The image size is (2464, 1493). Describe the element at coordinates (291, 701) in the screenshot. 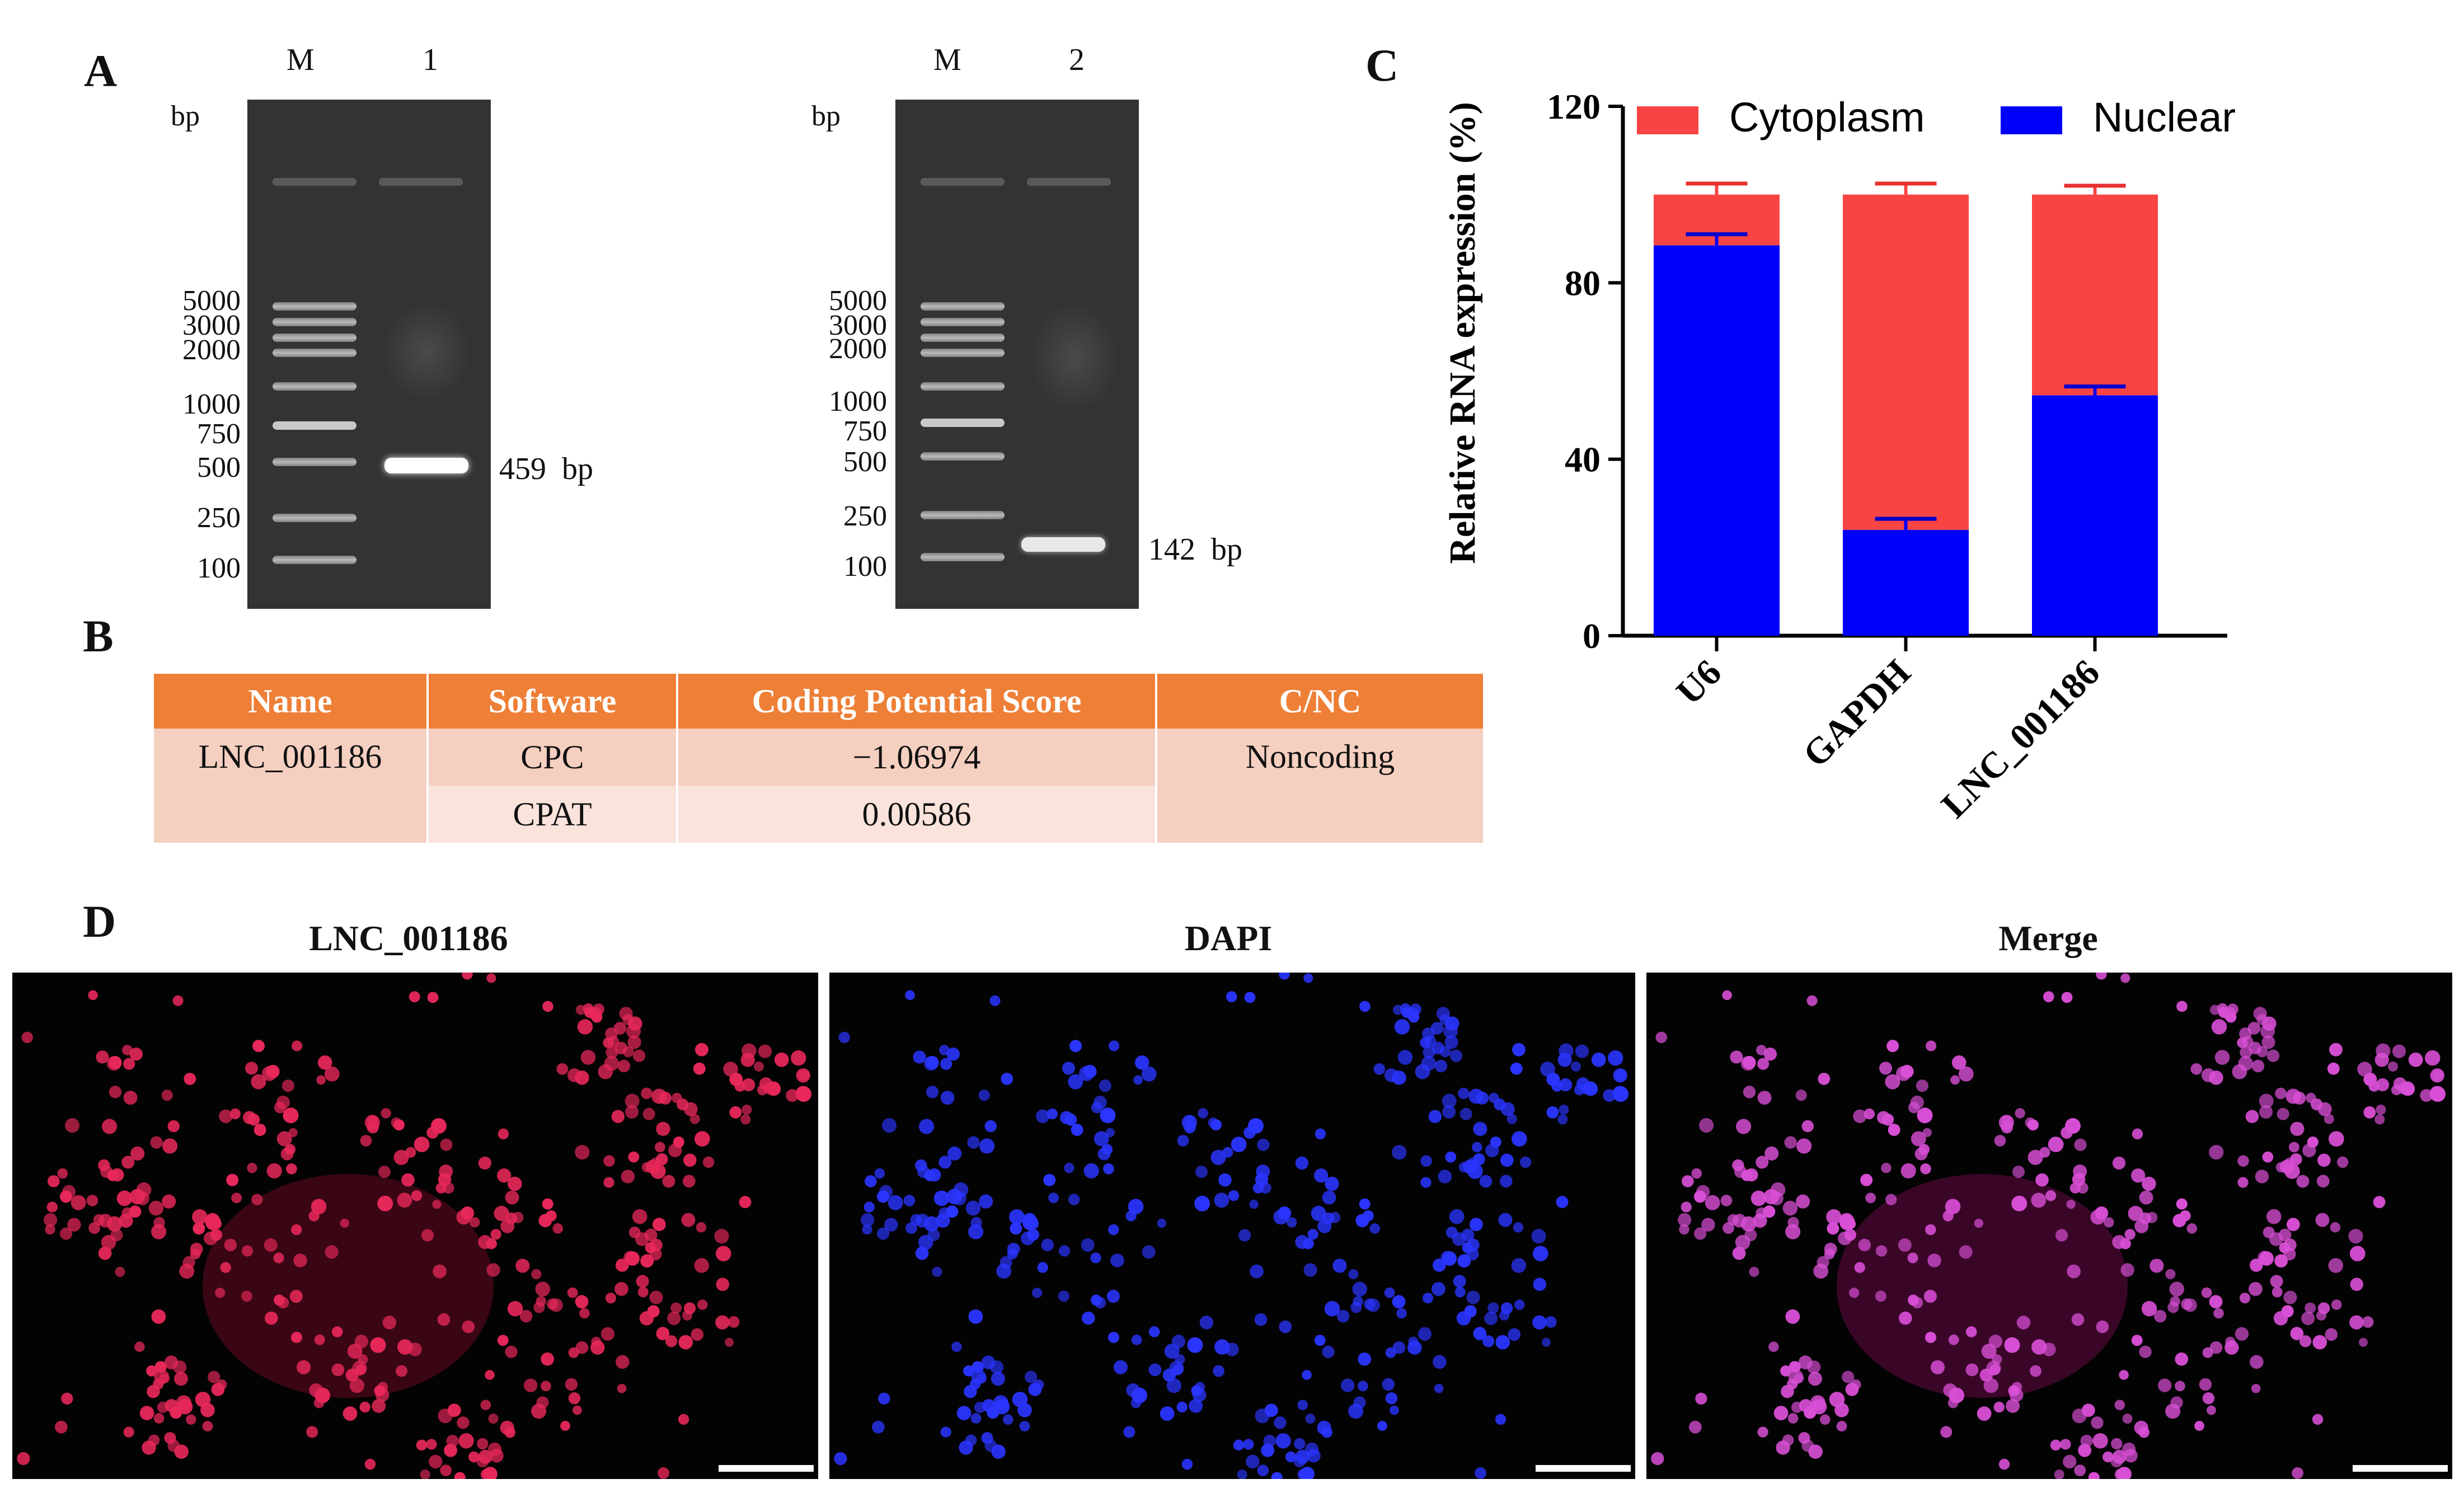

I see `table-header: Name` at that location.